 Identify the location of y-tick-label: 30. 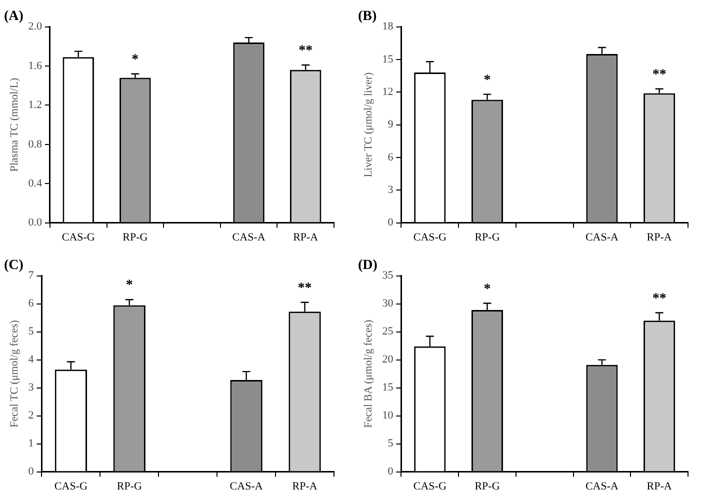
(388, 304).